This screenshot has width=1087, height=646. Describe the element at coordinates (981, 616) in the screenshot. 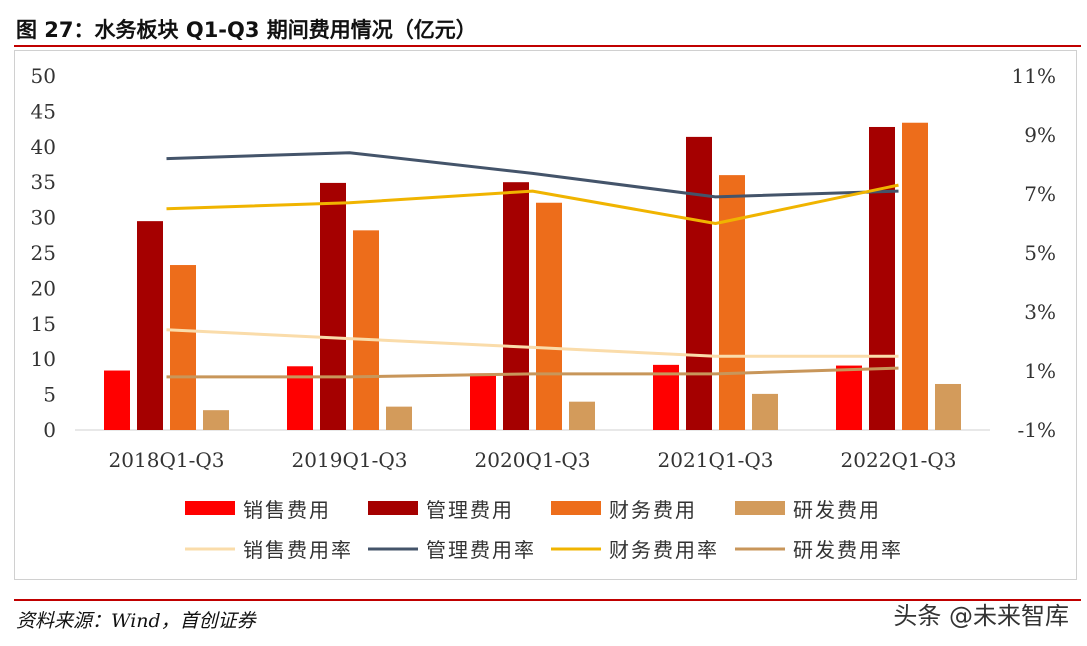

I see `watermark: 头条 @未来智库` at that location.